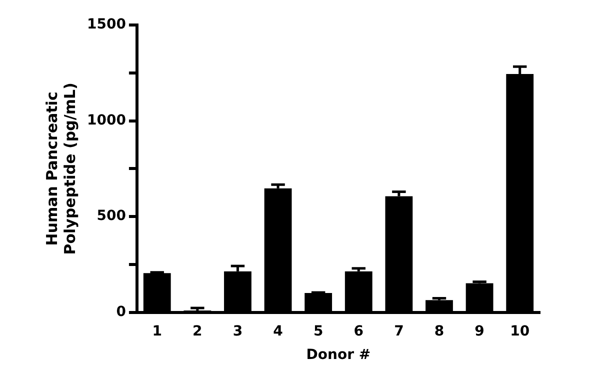  I want to click on y-tick-label: 1000, so click(106, 120).